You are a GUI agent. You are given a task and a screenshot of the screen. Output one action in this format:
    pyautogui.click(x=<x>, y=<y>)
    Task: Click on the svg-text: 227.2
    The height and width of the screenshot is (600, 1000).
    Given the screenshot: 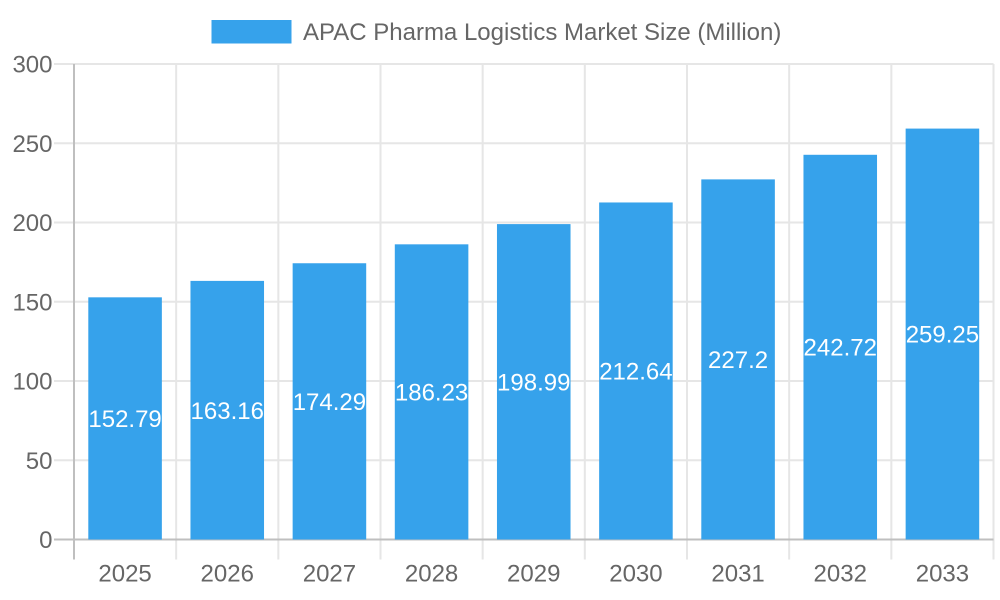 What is the action you would take?
    pyautogui.click(x=738, y=360)
    